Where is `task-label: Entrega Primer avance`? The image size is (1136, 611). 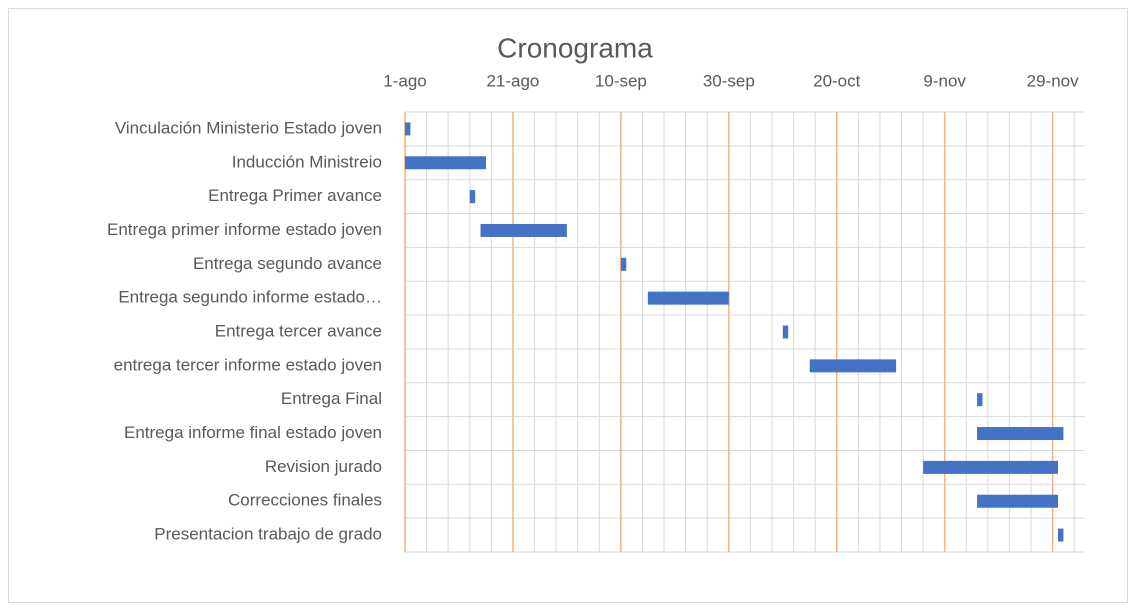 task-label: Entrega Primer avance is located at coordinates (295, 195).